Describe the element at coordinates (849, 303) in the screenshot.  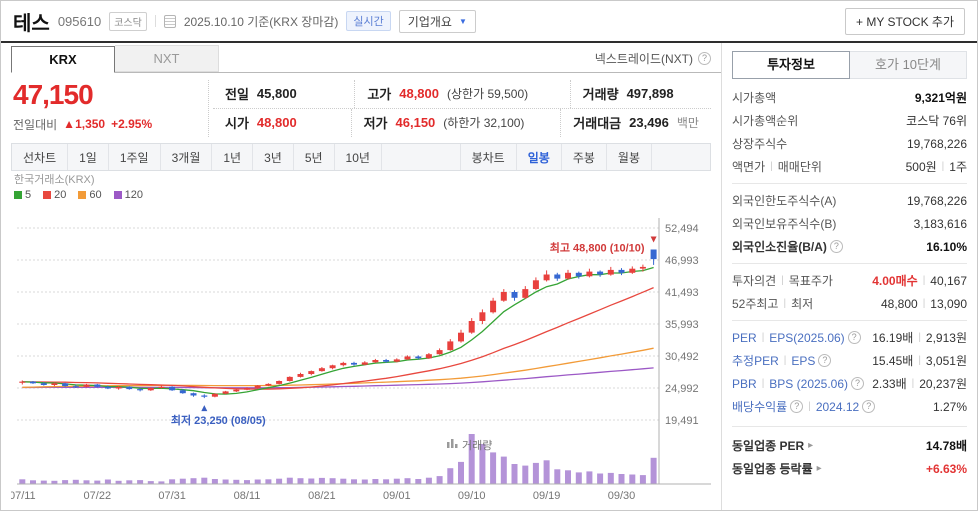
I see `info-row: 52주최고 | 최저 48,800 | 13,090` at that location.